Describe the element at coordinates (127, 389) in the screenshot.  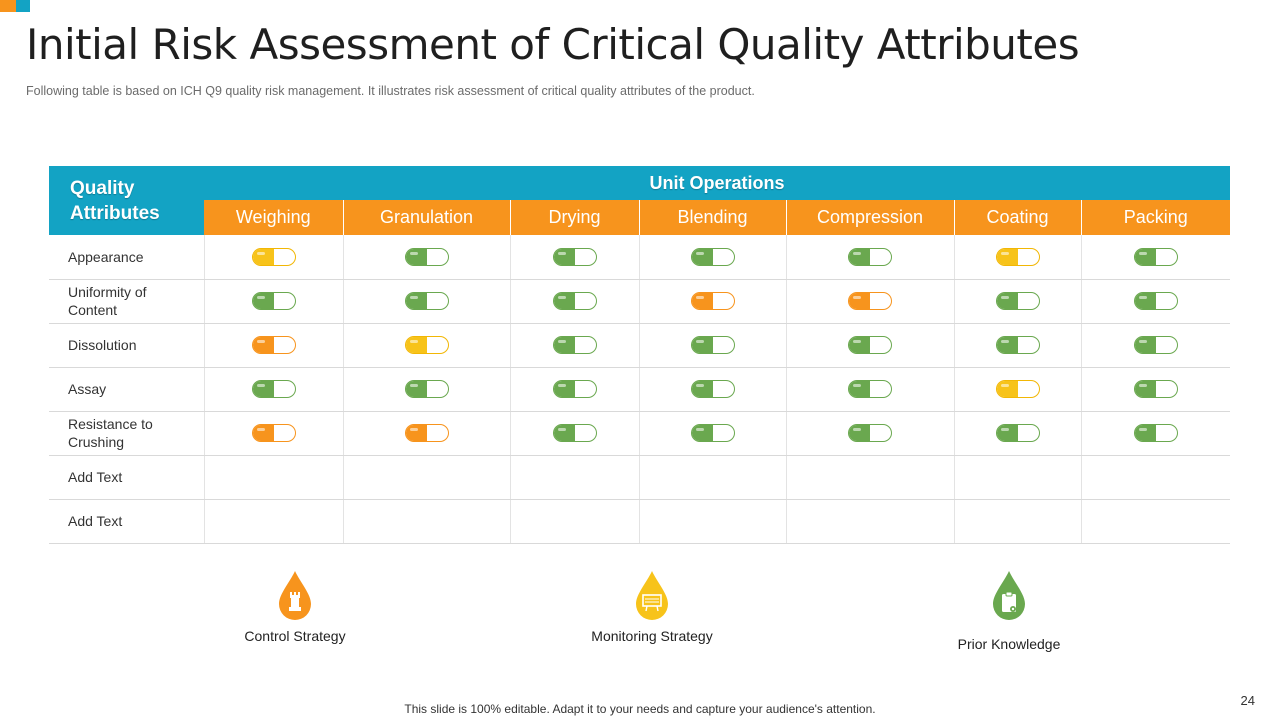
I see `attribute-label: Assay` at that location.